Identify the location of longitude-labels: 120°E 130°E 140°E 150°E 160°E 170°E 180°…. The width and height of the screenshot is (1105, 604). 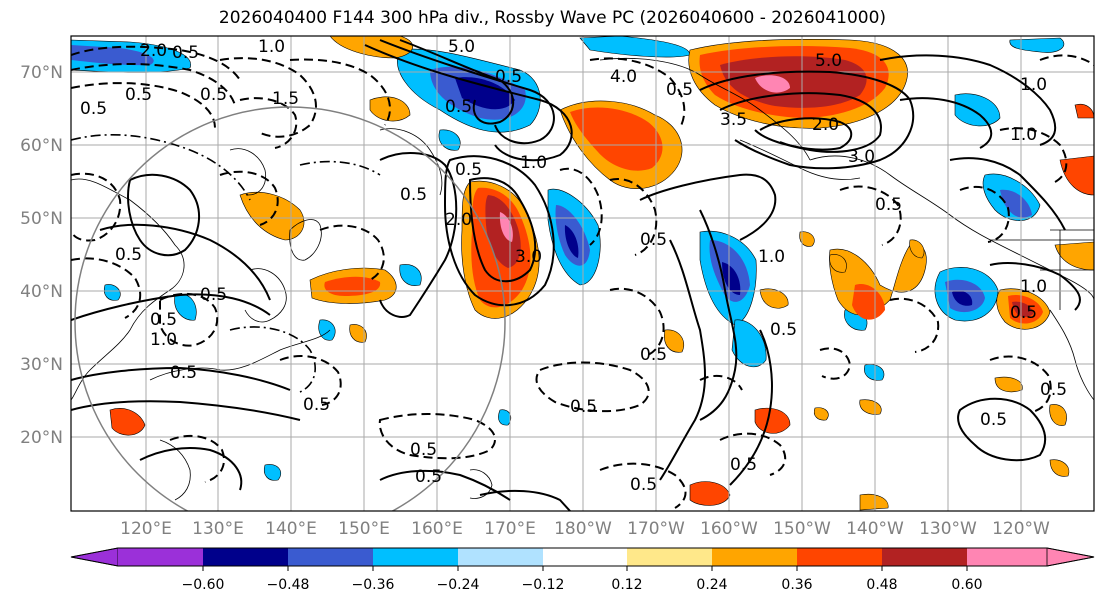
(585, 529).